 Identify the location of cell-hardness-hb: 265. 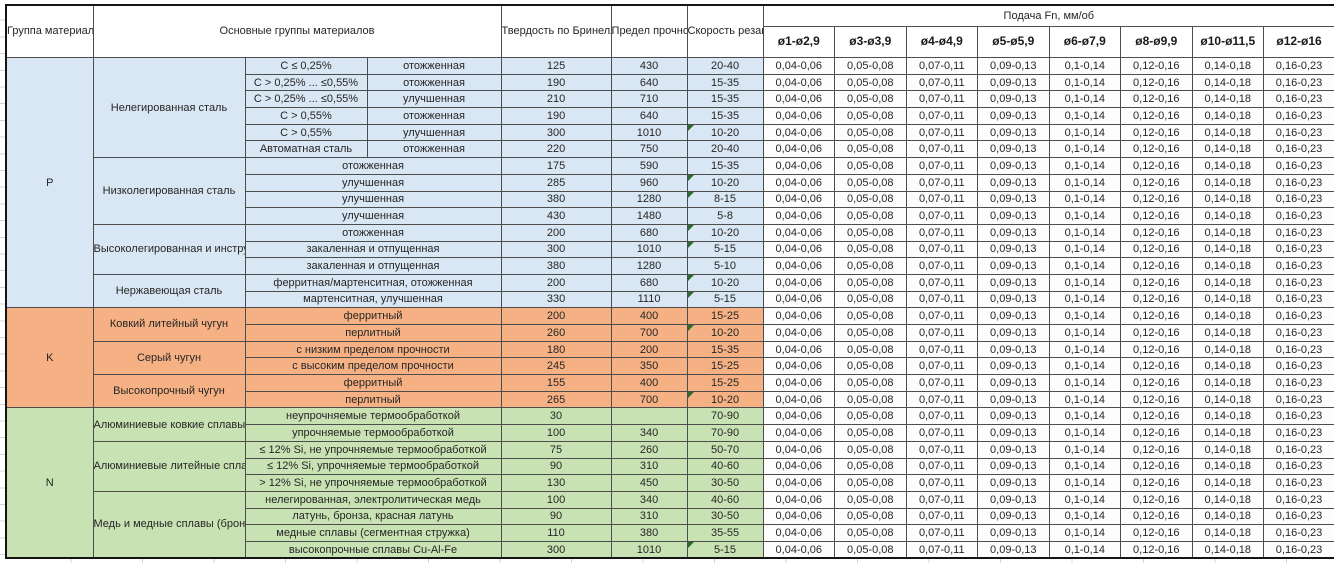
(556, 399).